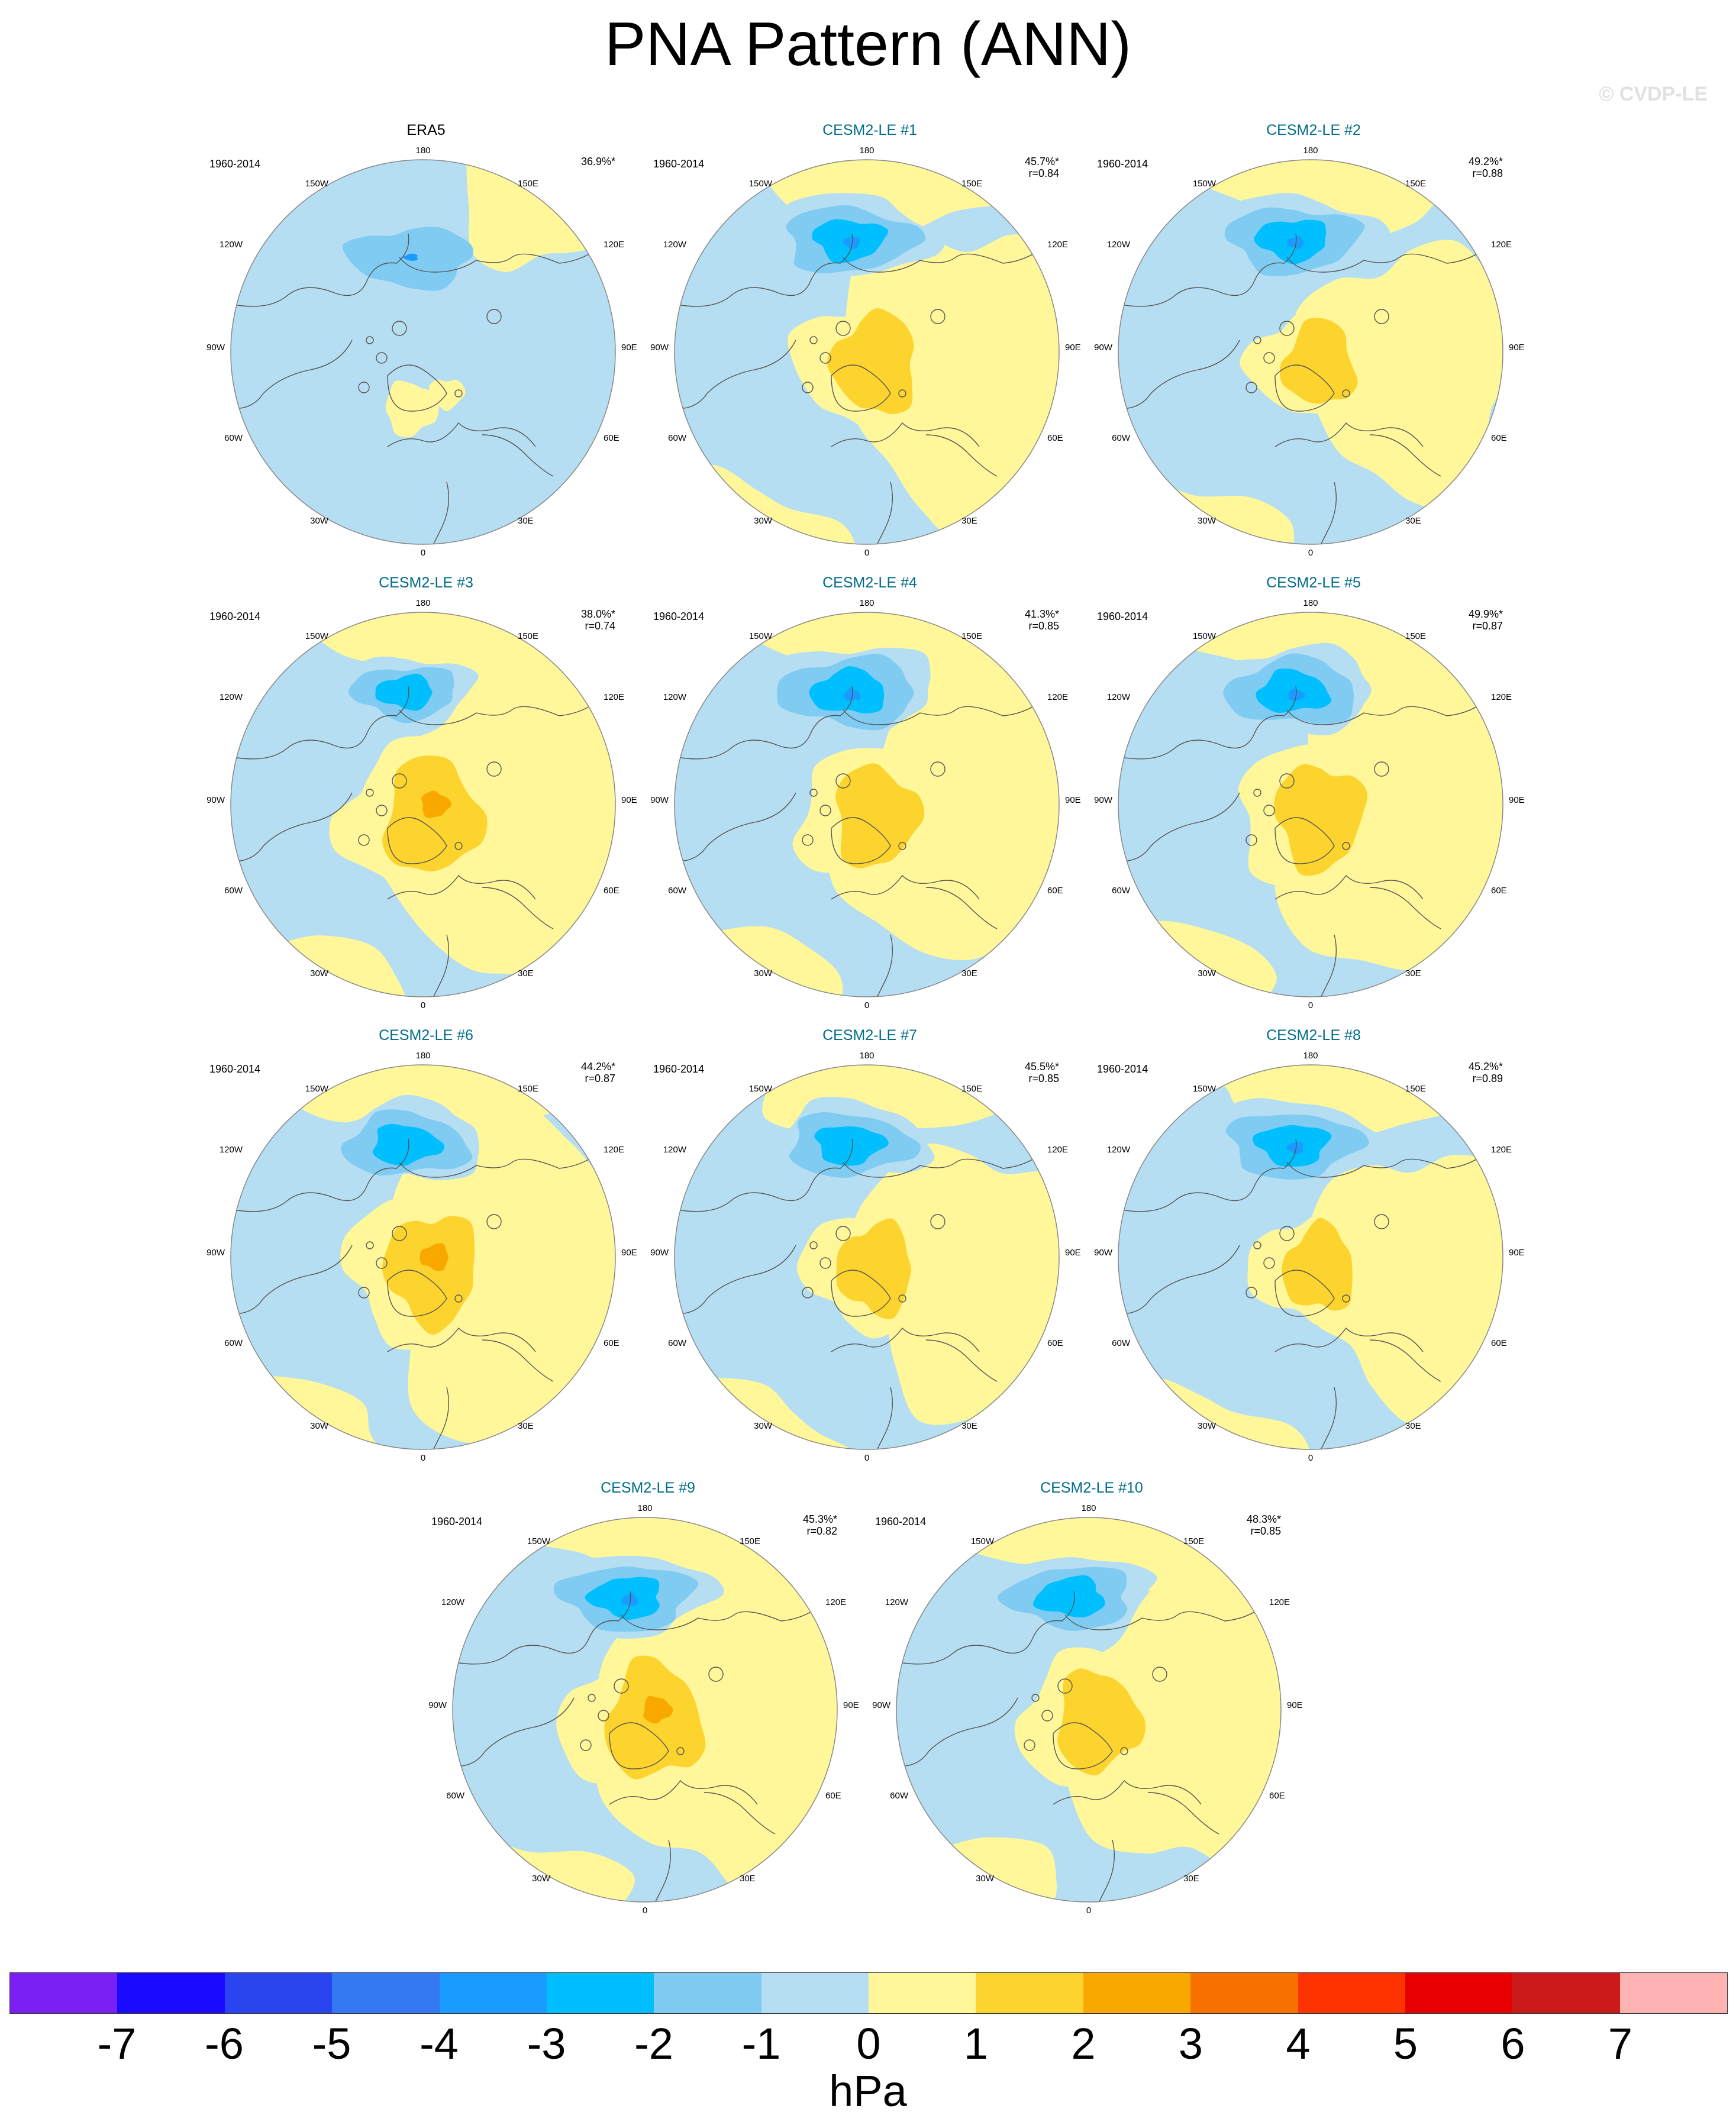 The height and width of the screenshot is (2125, 1736). Describe the element at coordinates (1190, 2044) in the screenshot. I see `colorbar-tick-label: 3` at that location.